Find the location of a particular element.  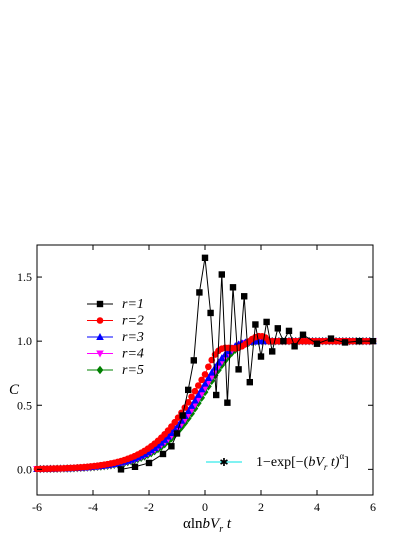

fit-legend: ✱ 1−exp[−(bVr t)α] is located at coordinates (277, 461).